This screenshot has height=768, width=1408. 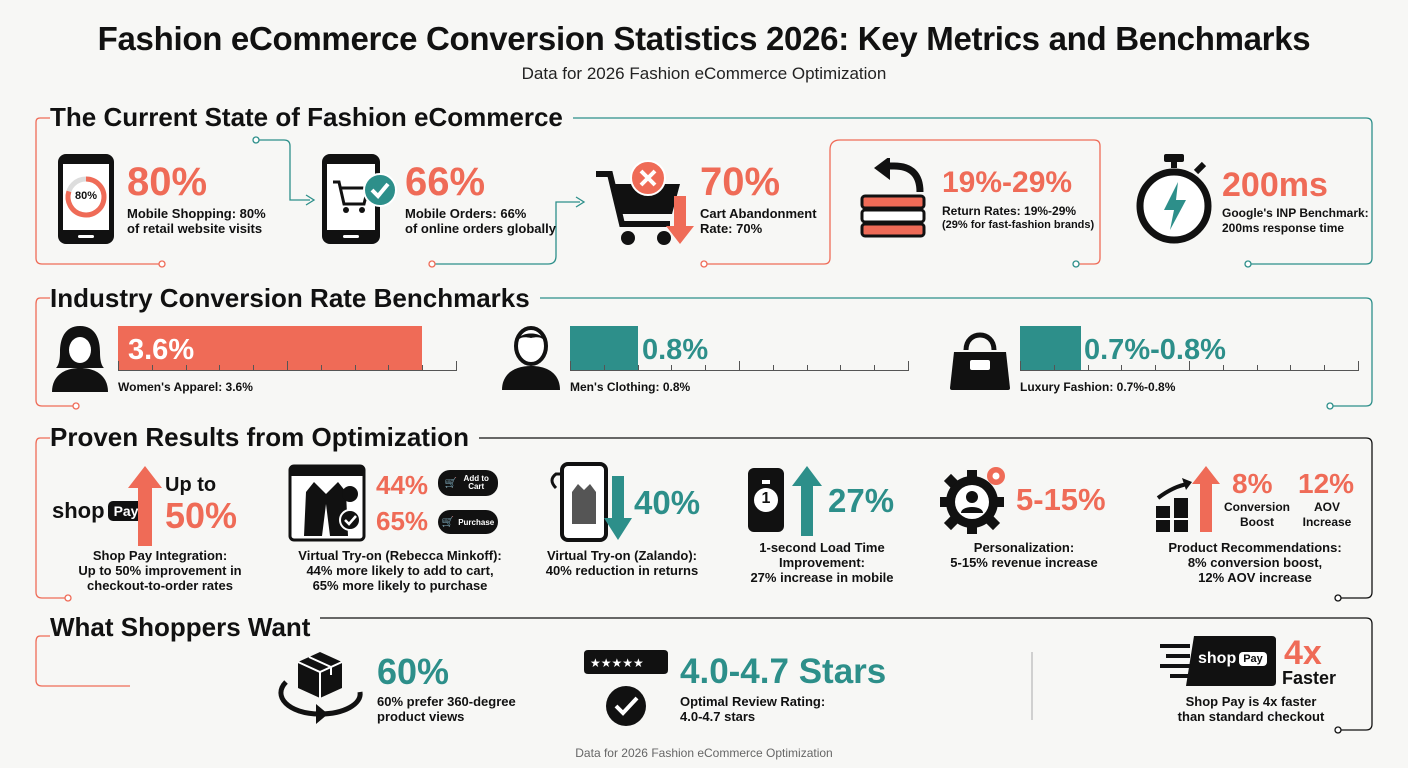 I want to click on vto-zalando-value: 40%, so click(x=667, y=502).